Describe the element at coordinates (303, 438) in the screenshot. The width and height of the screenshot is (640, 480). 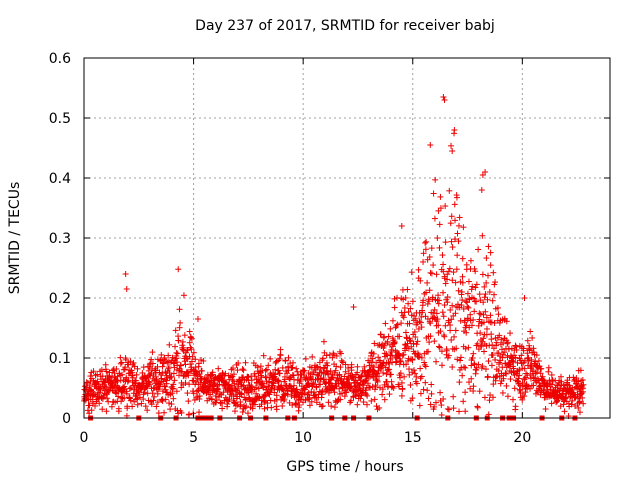
I see `x-tick-label: 10` at that location.